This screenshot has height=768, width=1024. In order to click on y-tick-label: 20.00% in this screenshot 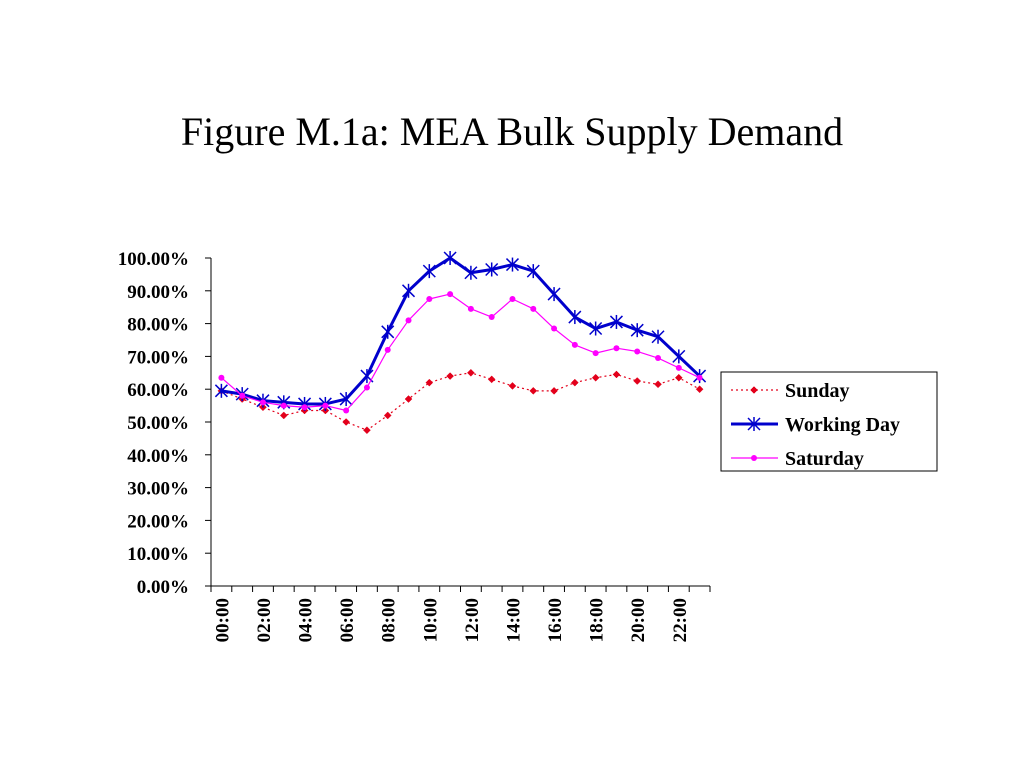, I will do `click(158, 521)`.